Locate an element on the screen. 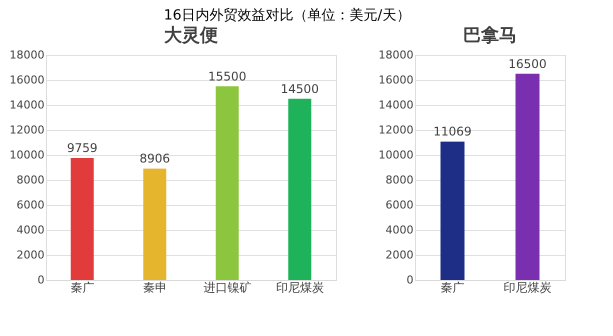  chart-title: 大灵便 is located at coordinates (190, 35).